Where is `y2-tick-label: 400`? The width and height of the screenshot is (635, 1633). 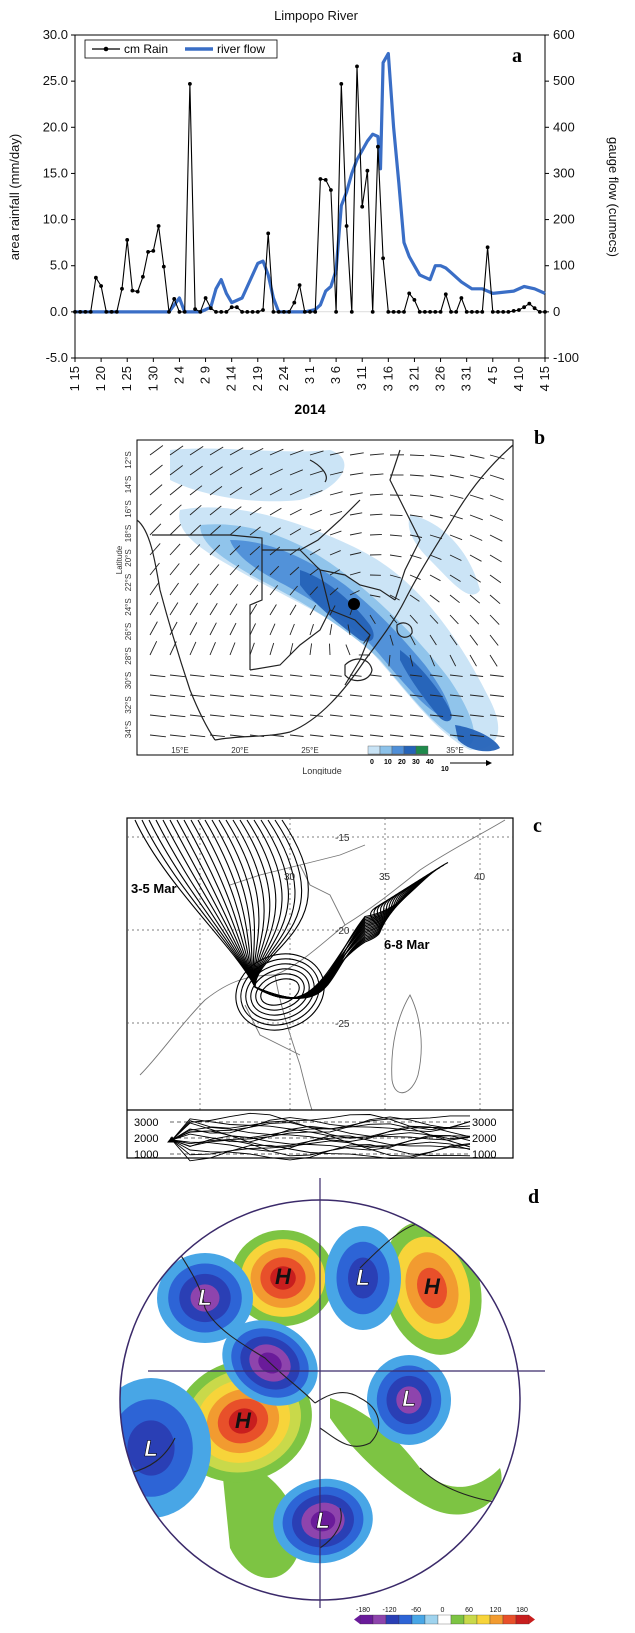
y2-tick-label: 400 is located at coordinates (564, 126).